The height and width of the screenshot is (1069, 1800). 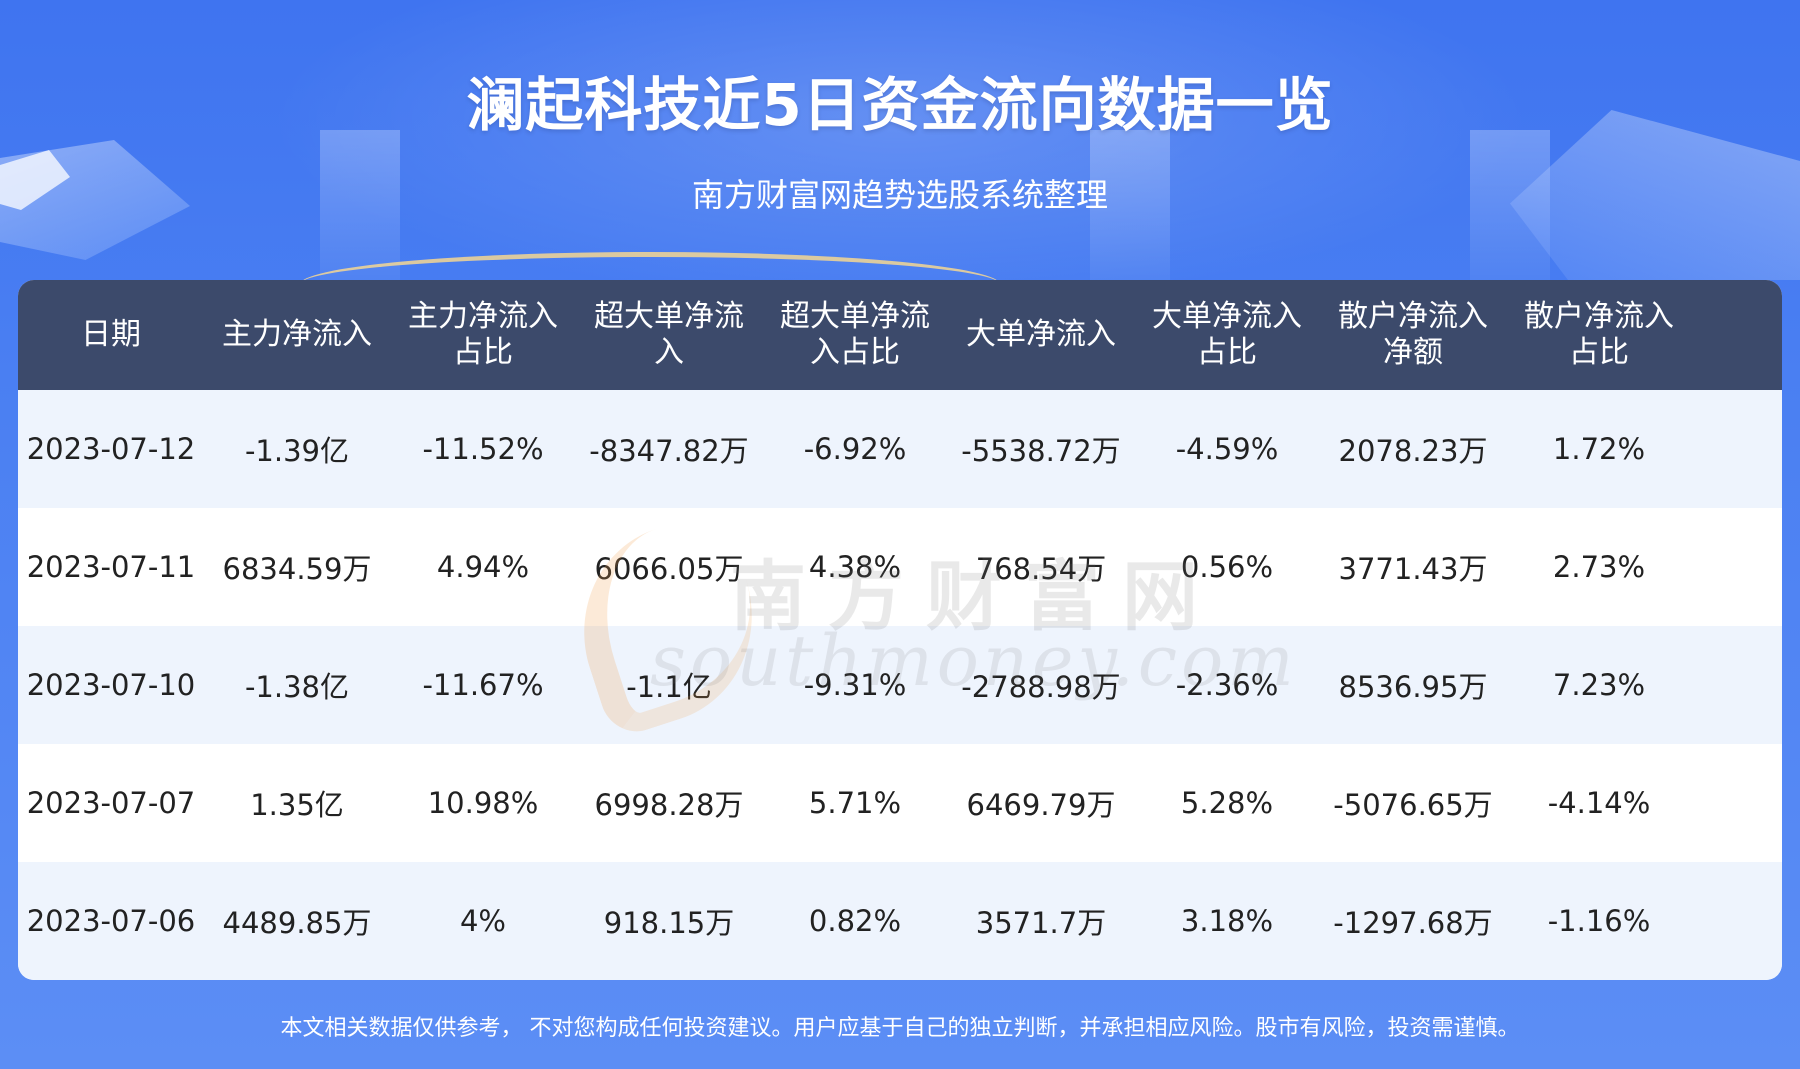 What do you see at coordinates (669, 687) in the screenshot?
I see `cell-super-large-net-inflow: -1.1亿` at bounding box center [669, 687].